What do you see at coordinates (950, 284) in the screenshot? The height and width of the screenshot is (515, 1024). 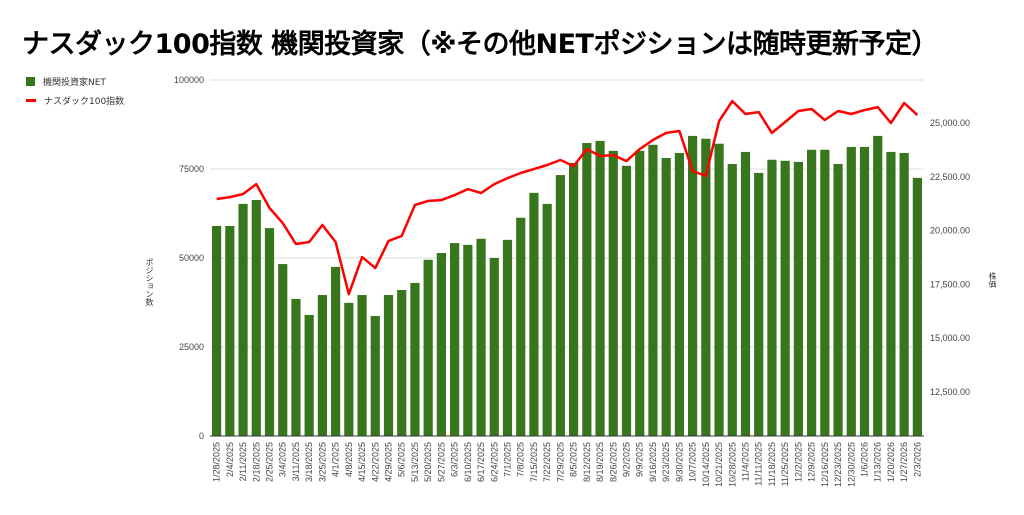 I see `y-right-tick-label: 17,500.00` at bounding box center [950, 284].